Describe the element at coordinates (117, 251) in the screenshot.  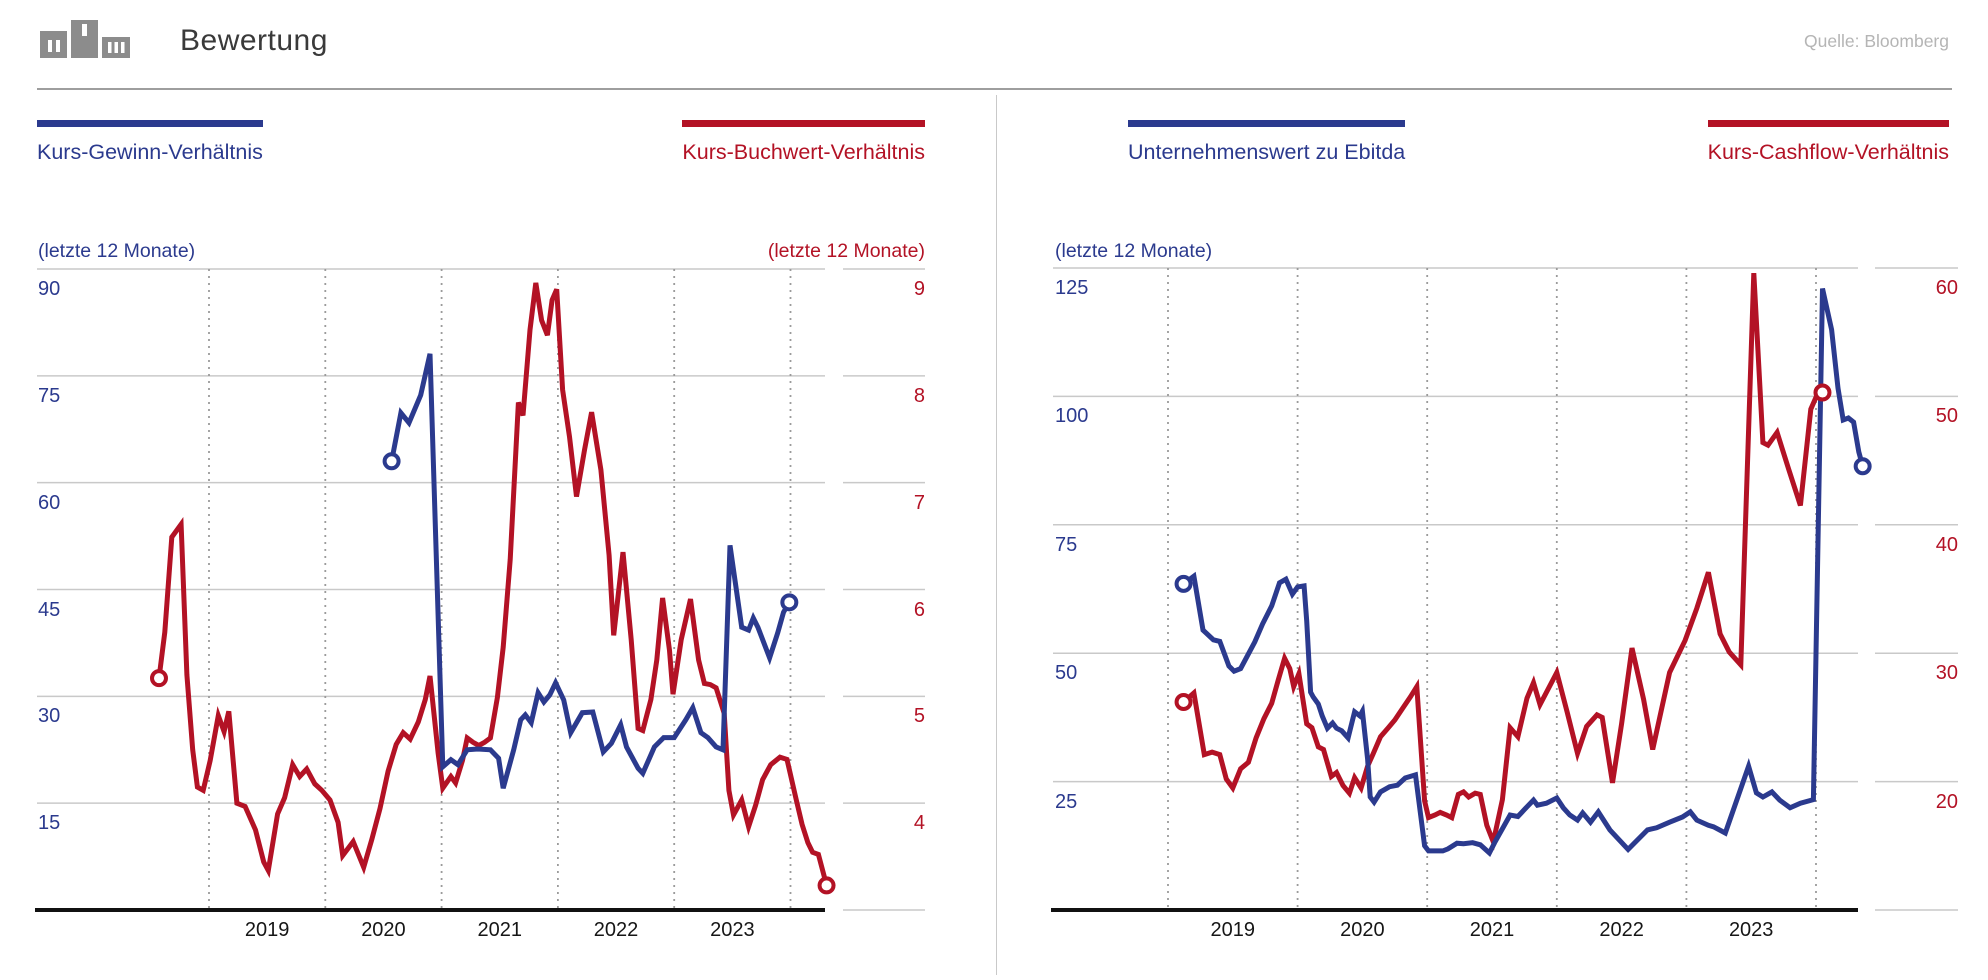
I see `axis-subtitle-left-blue: (letzte 12 Monate)` at that location.